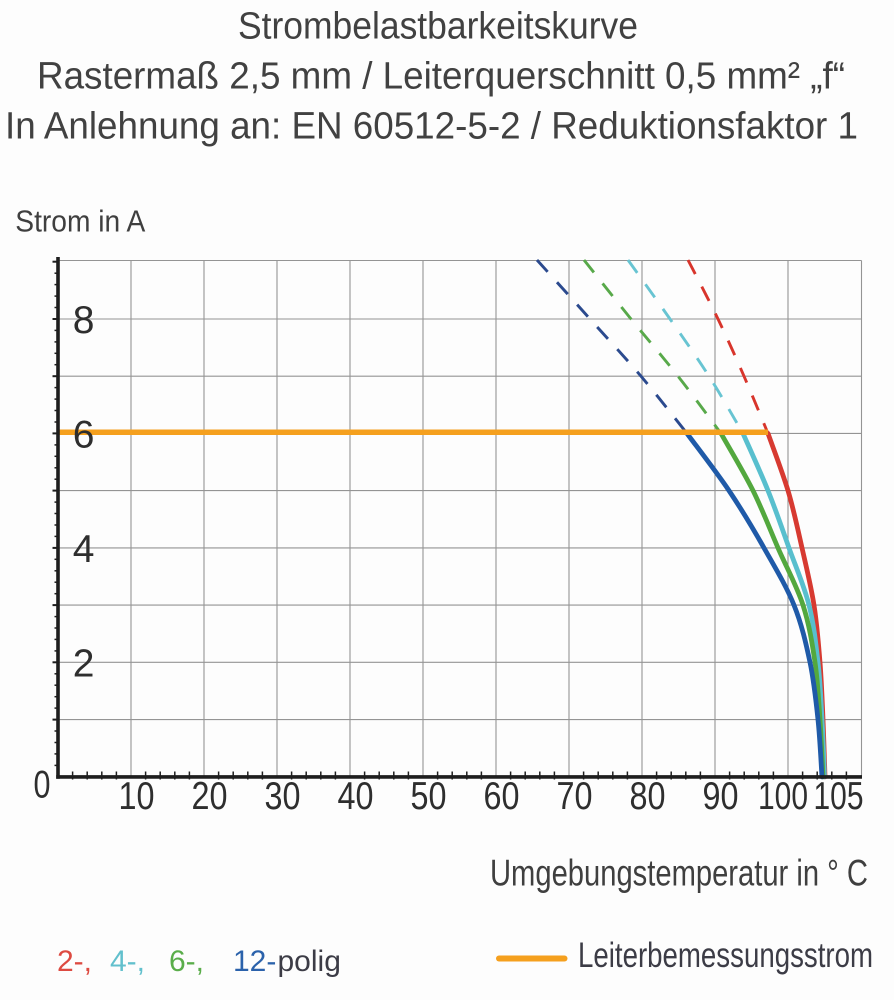 This screenshot has width=894, height=1000. Describe the element at coordinates (648, 796) in the screenshot. I see `svg-text: 80` at that location.